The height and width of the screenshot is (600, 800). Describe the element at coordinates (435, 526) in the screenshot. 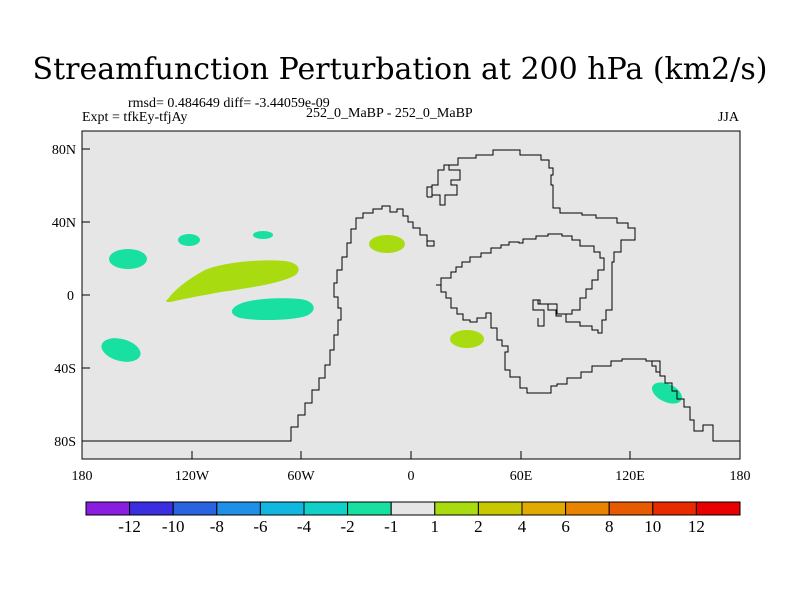

I see `colorbar-label: 1` at that location.